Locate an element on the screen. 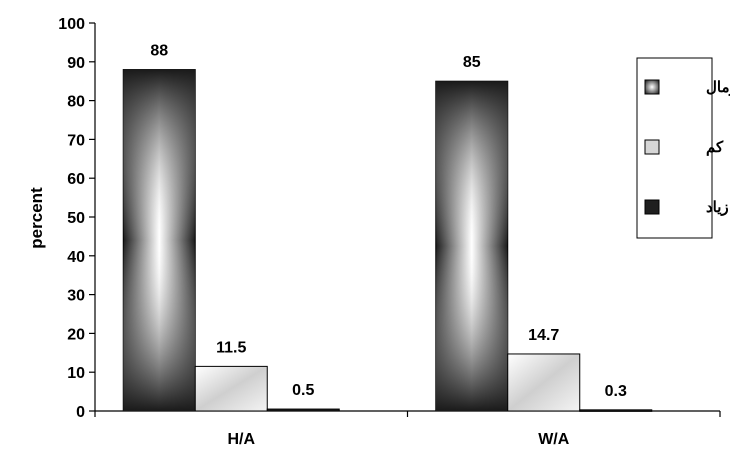 This screenshot has height=455, width=730. y-axis-title: percent is located at coordinates (36, 218).